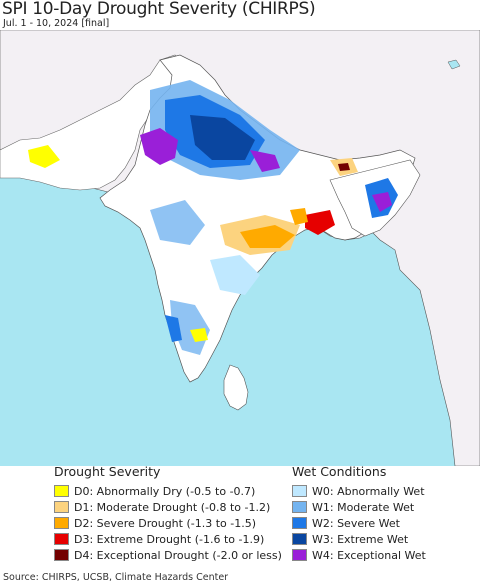 The height and width of the screenshot is (586, 480). I want to click on legend-item-d4: D4: Exceptional Drought (-2.0 or less), so click(168, 555).